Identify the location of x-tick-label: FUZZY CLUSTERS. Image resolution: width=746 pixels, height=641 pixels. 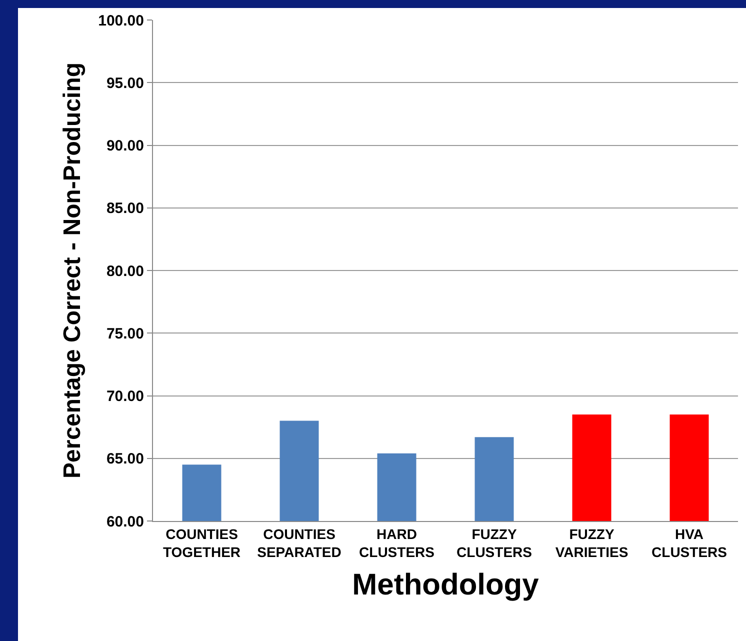
(494, 543).